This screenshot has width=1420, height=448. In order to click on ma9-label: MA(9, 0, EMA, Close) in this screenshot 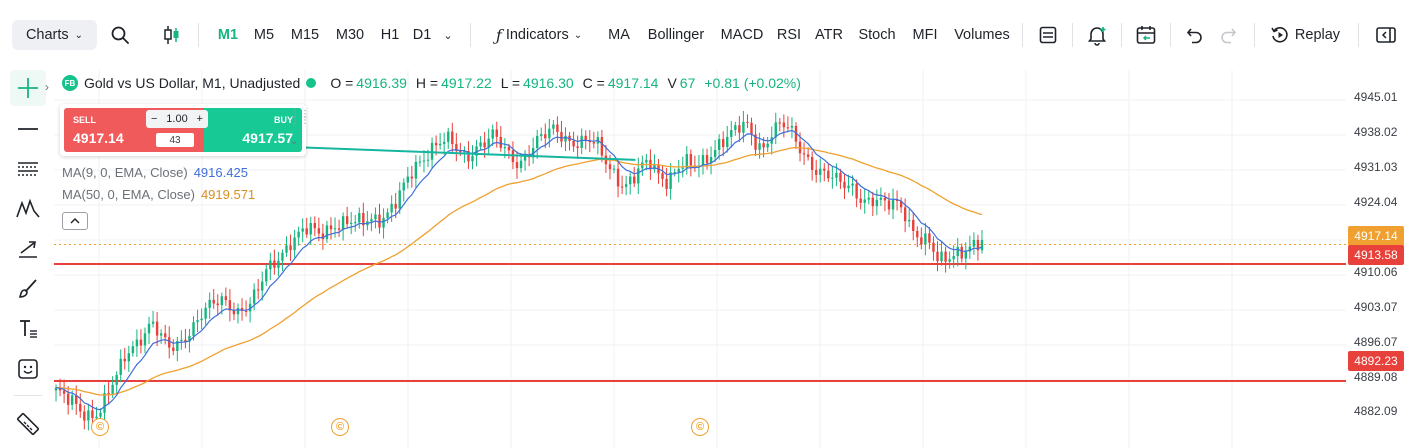, I will do `click(125, 172)`.